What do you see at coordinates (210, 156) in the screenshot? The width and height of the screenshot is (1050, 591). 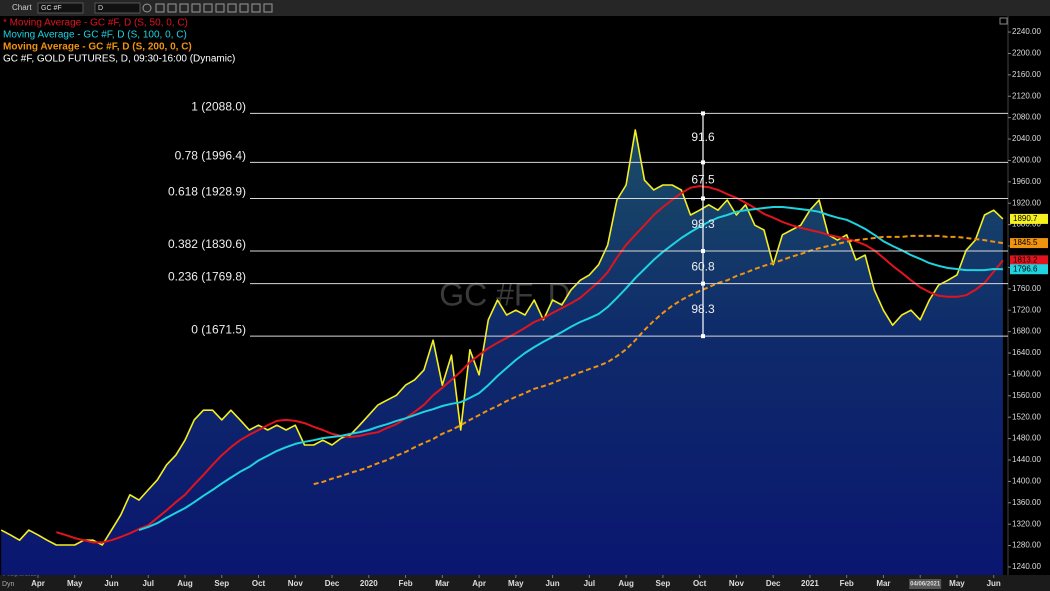 I see `fib-label: 0.78 (1996.4)` at bounding box center [210, 156].